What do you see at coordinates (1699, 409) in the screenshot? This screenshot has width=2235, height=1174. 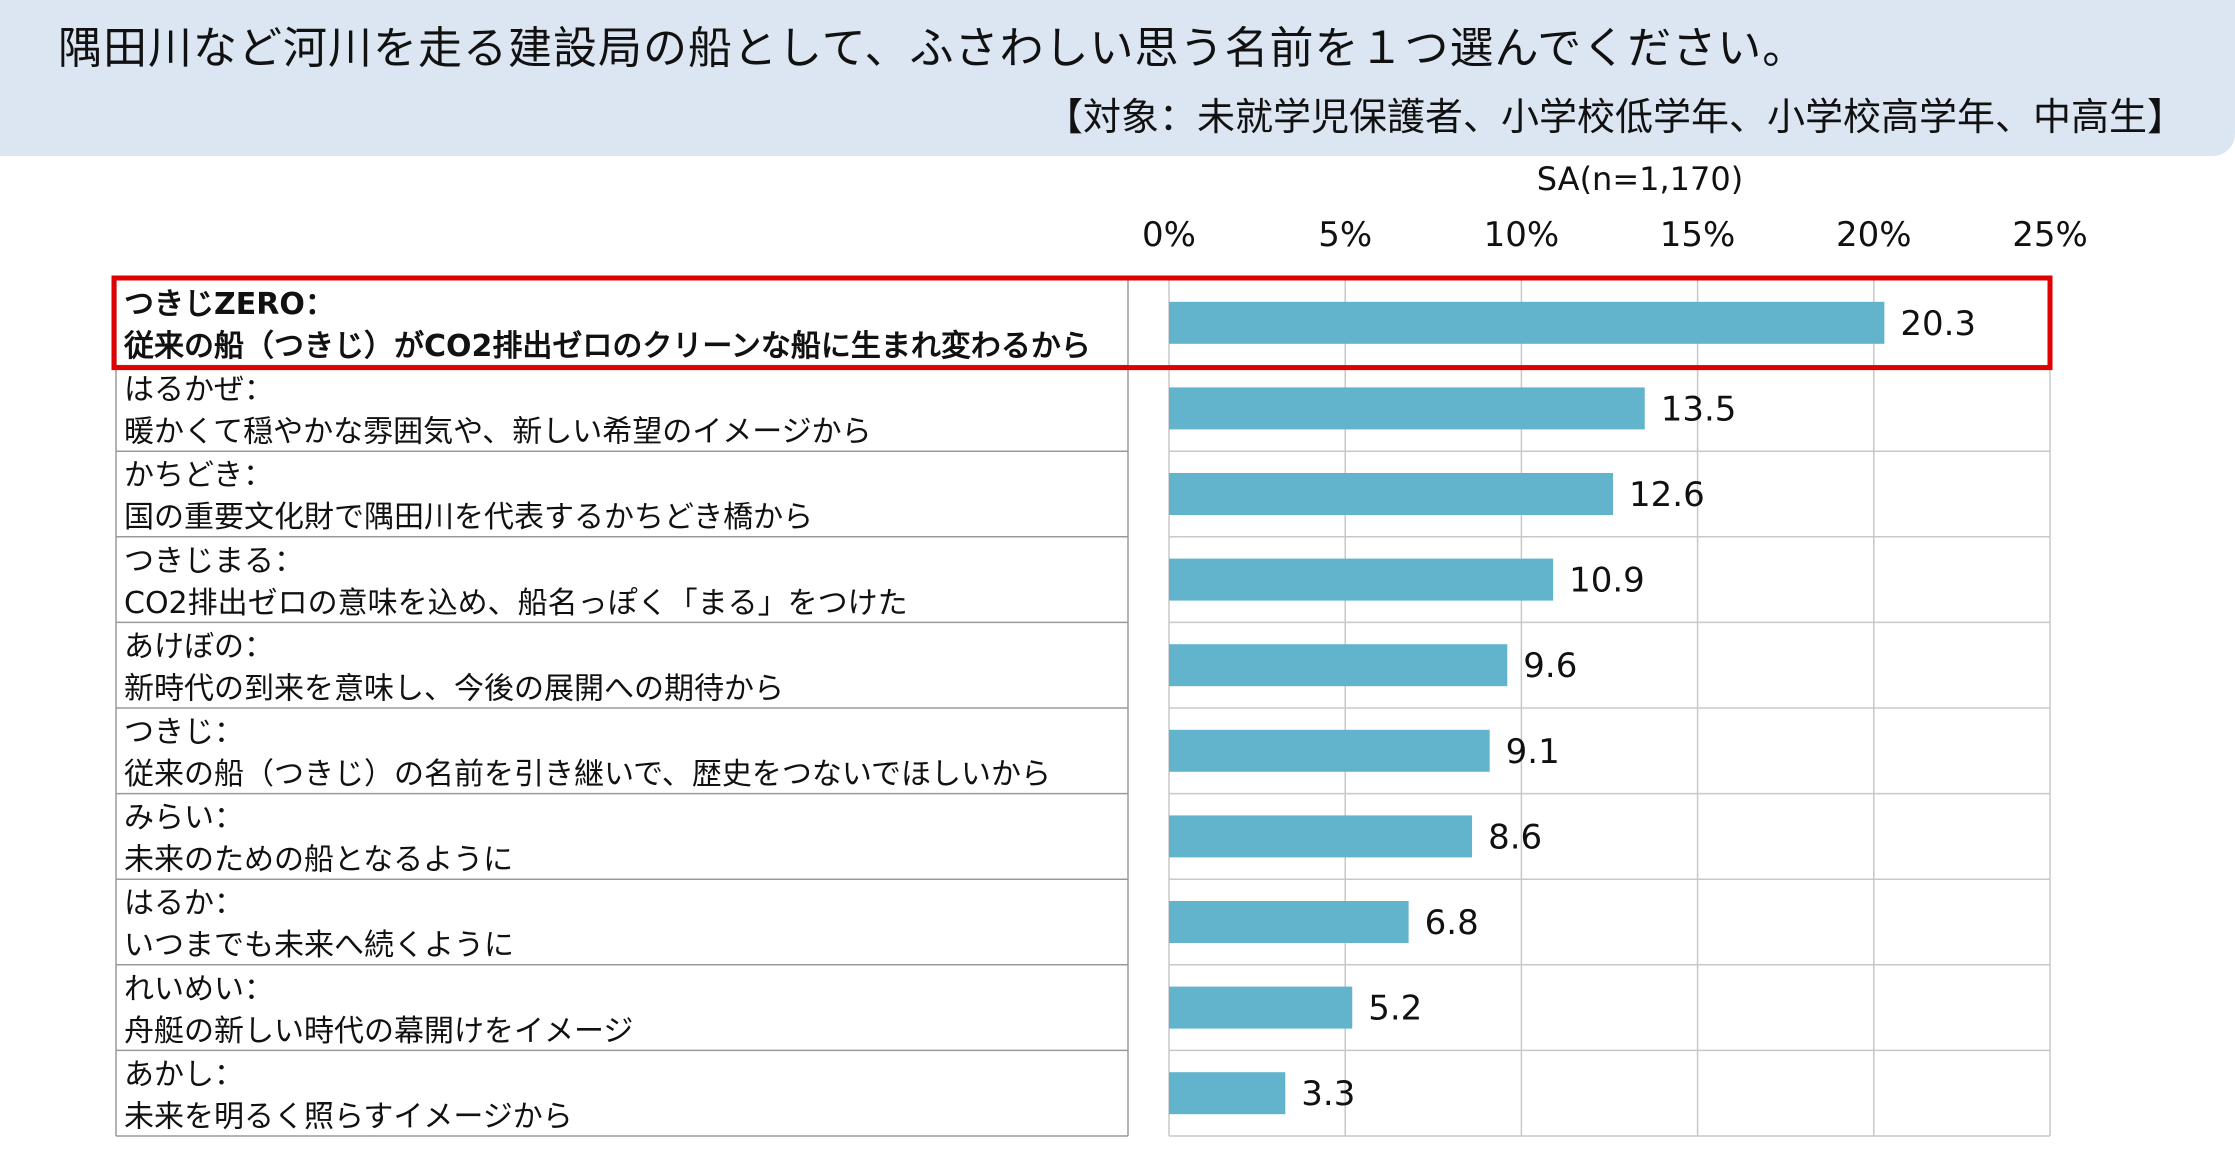 I see `value-label: 13.5` at bounding box center [1699, 409].